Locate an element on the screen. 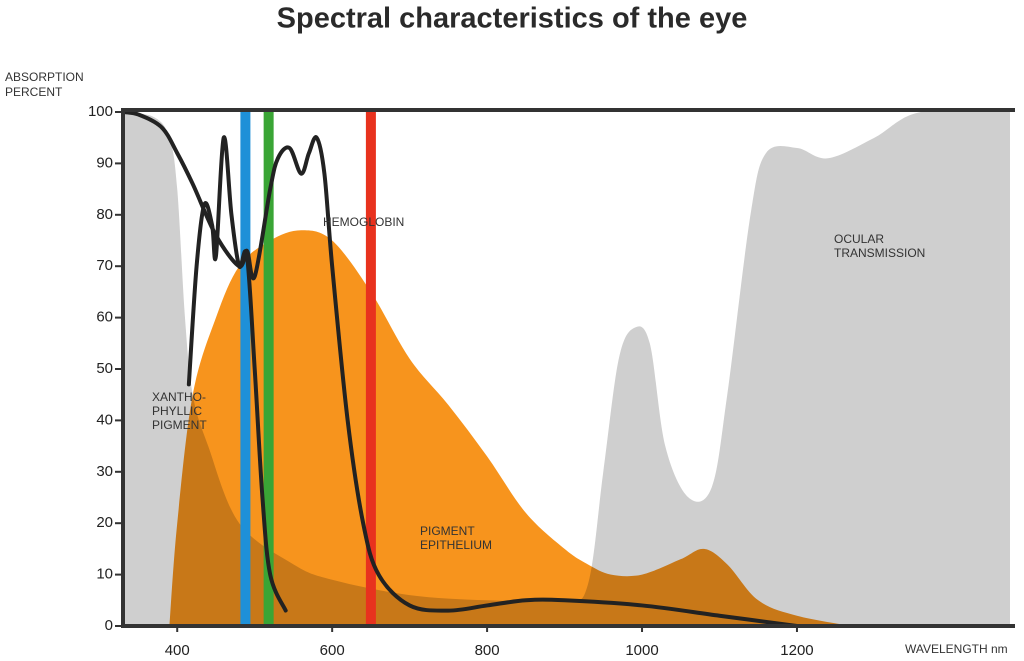 This screenshot has height=661, width=1024. line is located at coordinates (237, 374).